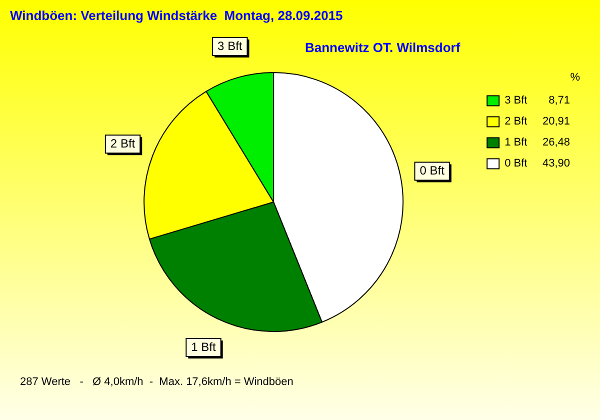 The height and width of the screenshot is (420, 600). I want to click on data-label: 20,91, so click(556, 122).